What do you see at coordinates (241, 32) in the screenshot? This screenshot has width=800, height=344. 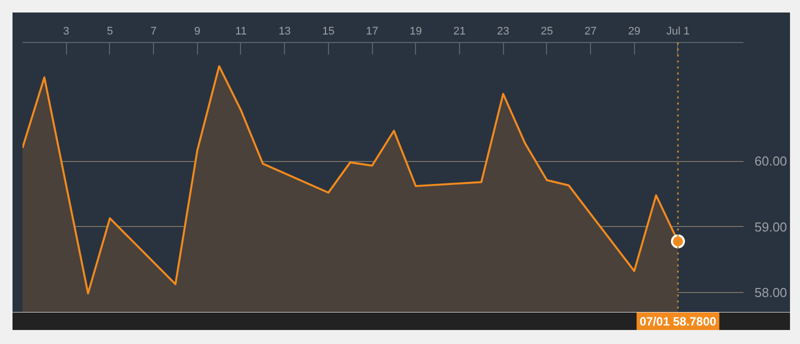 I see `x-tick-label: 11` at bounding box center [241, 32].